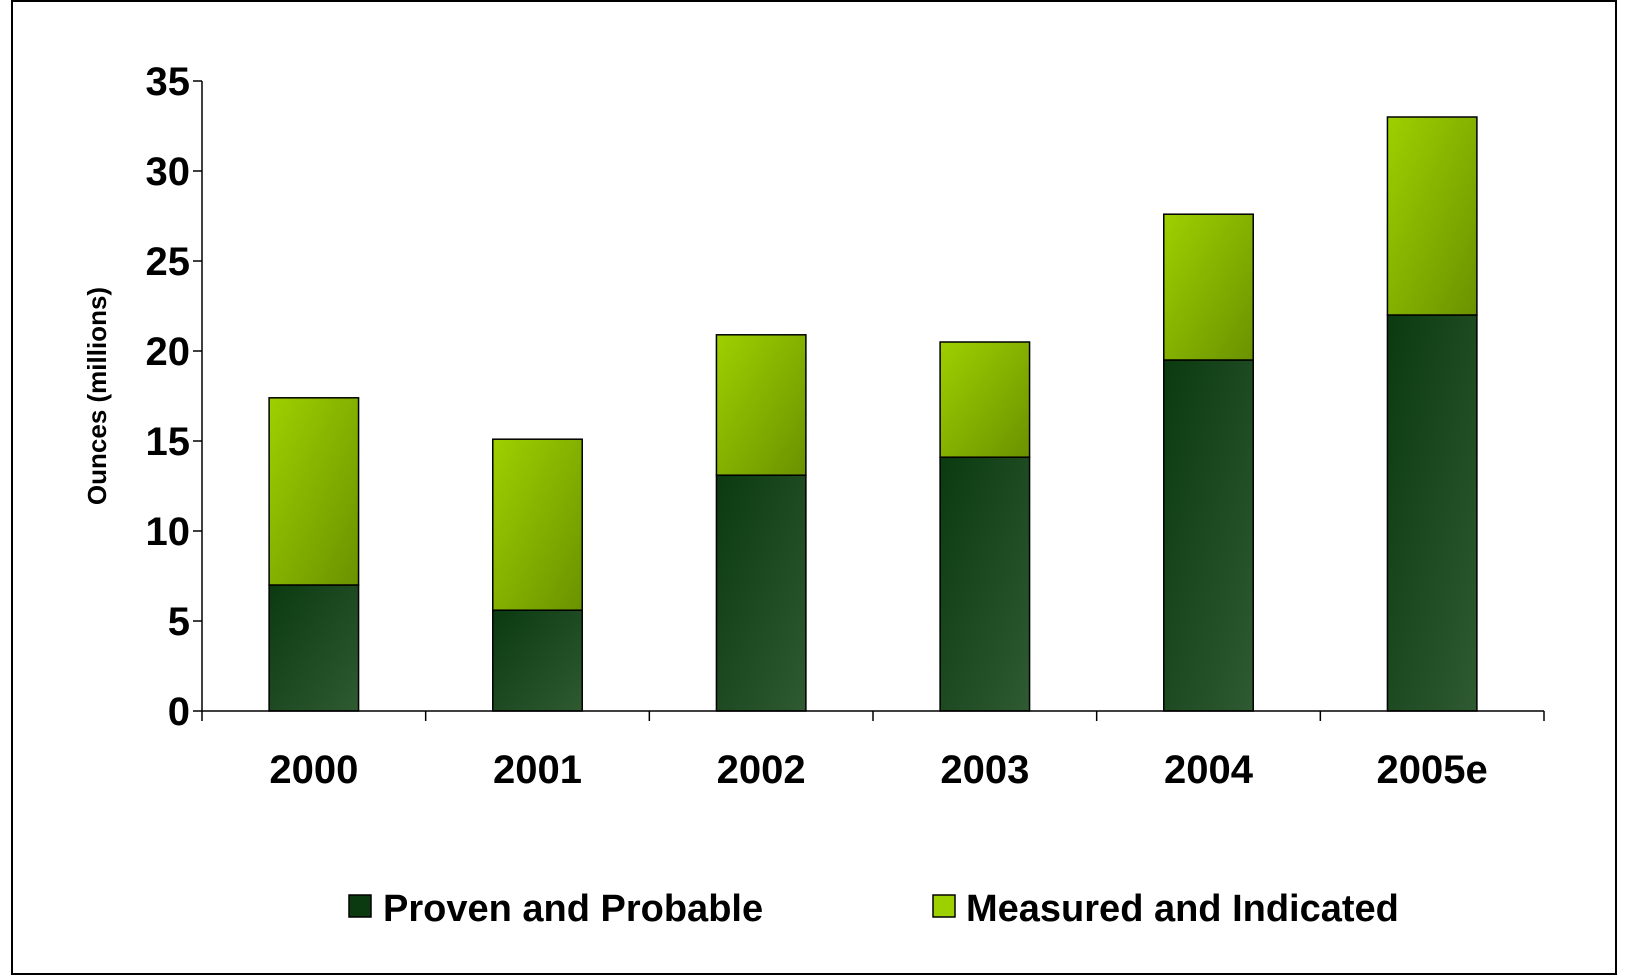 The width and height of the screenshot is (1628, 978). I want to click on x-axis, so click(873, 715).